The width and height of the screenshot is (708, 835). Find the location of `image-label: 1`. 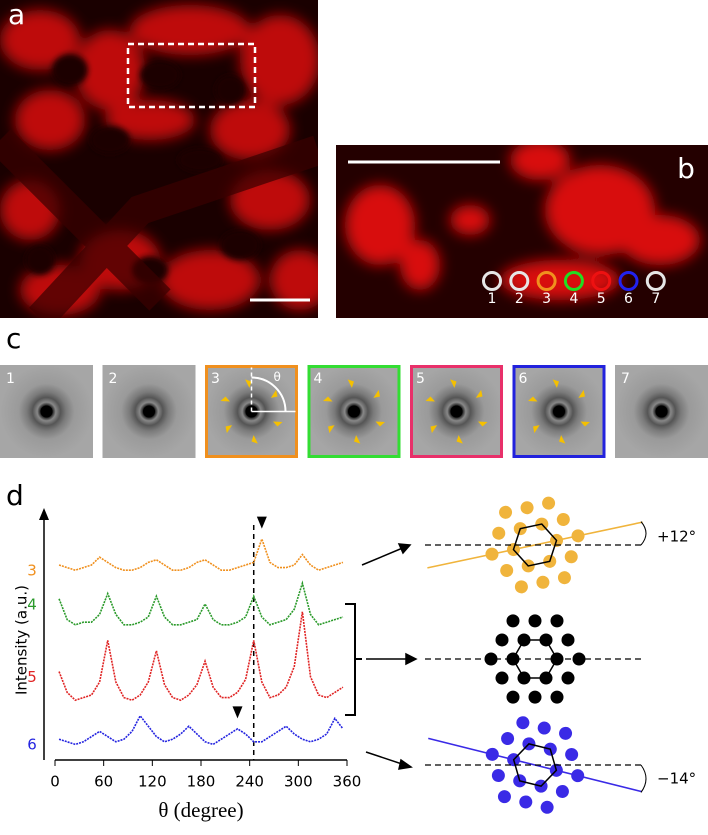

image-label: 1 is located at coordinates (10, 379).